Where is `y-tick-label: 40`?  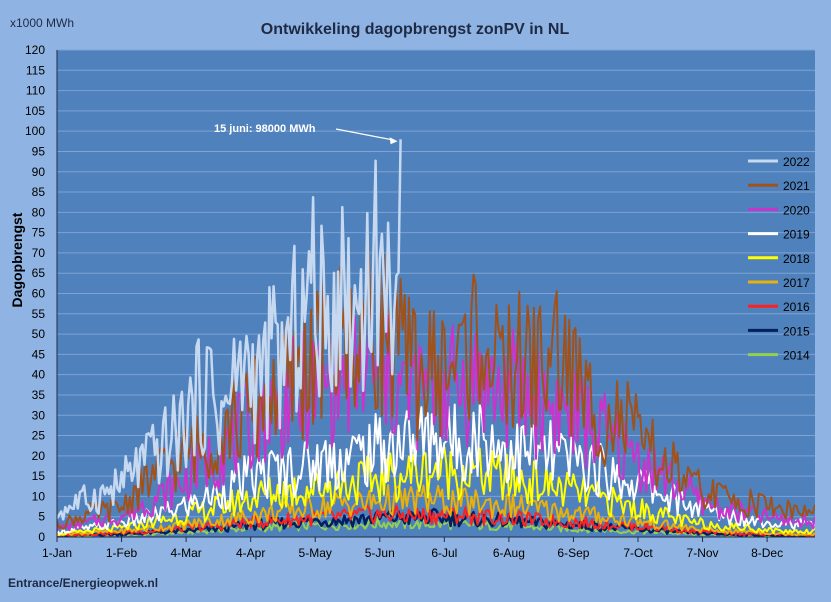 y-tick-label: 40 is located at coordinates (39, 375).